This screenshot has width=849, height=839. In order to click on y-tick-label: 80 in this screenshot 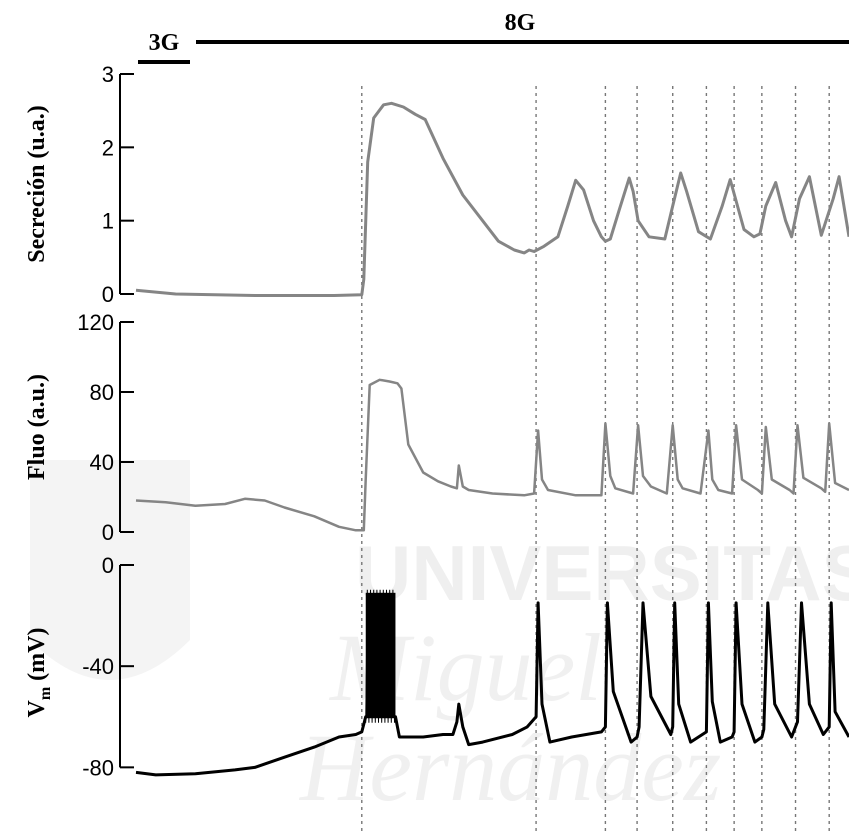, I will do `click(102, 392)`.